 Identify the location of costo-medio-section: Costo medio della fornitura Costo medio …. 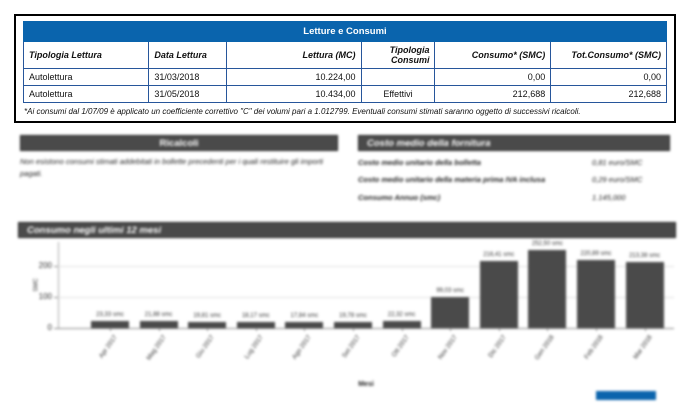
(514, 169).